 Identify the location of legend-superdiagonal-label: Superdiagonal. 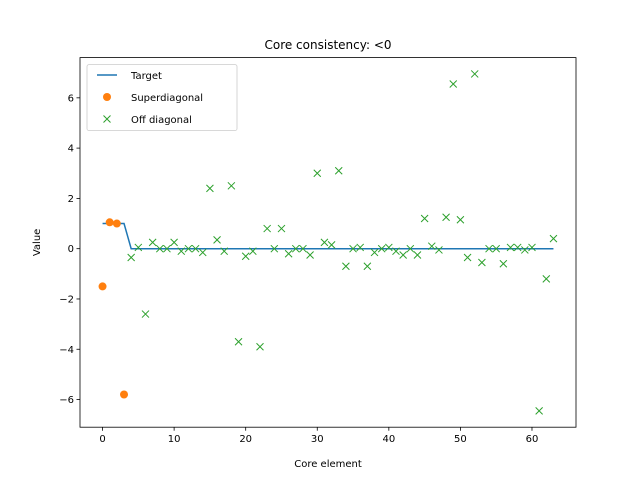
(167, 98).